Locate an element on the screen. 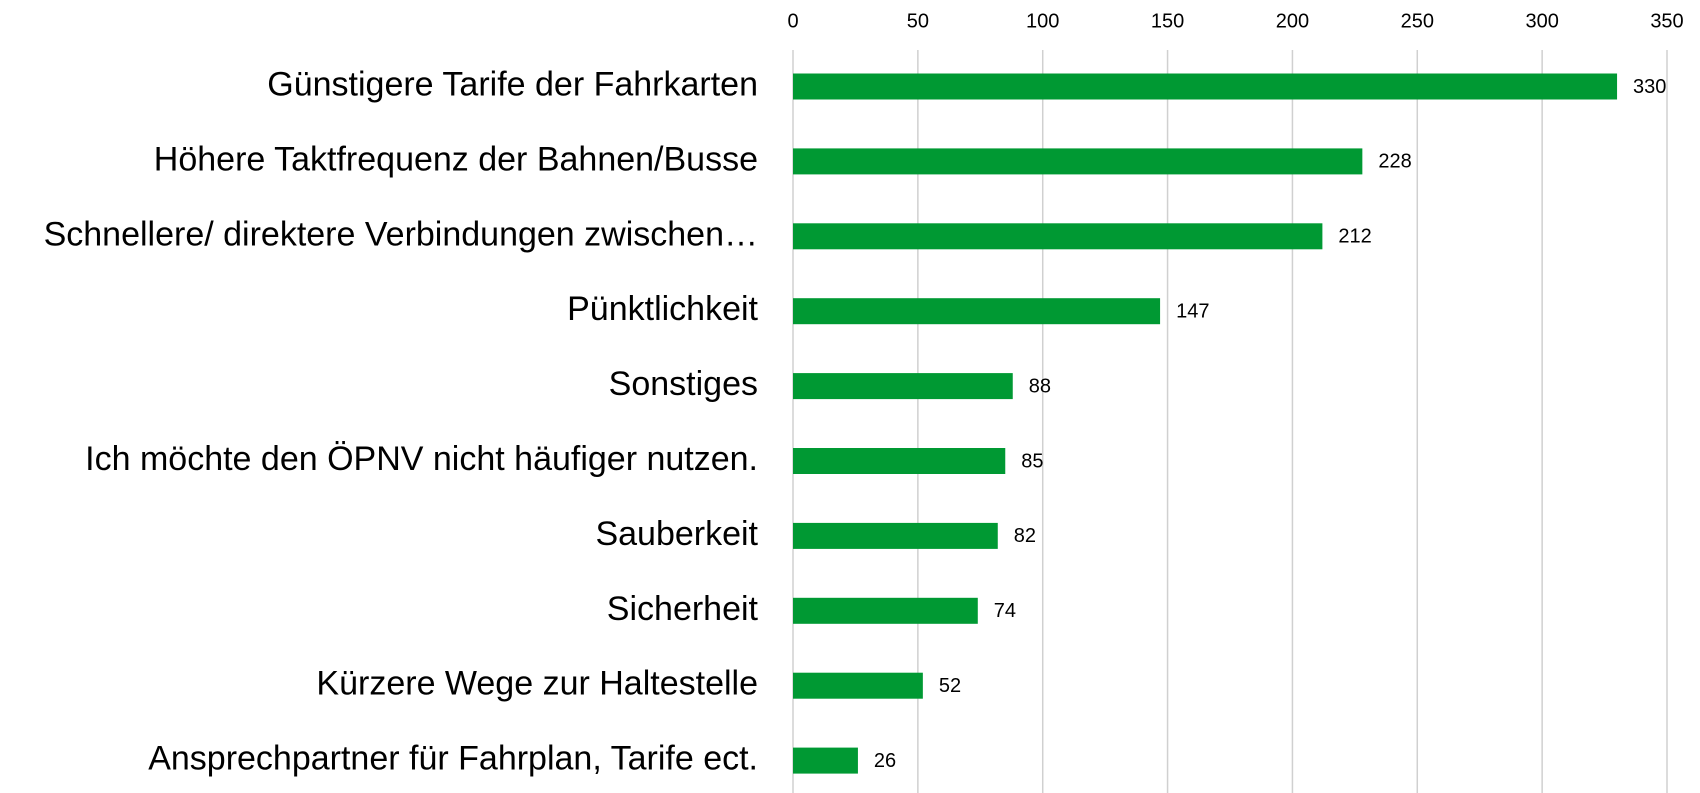 The image size is (1700, 793). x-tick-label: 100 is located at coordinates (1042, 21).